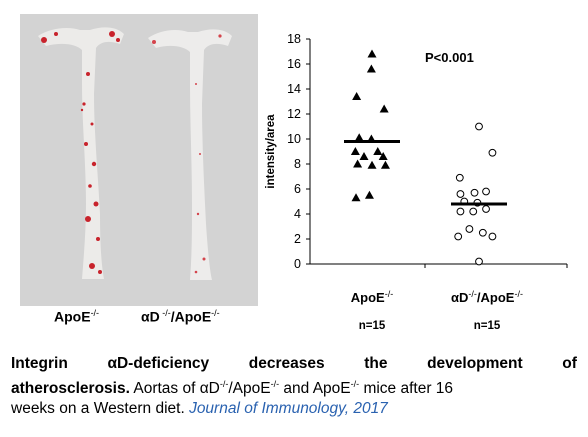 This screenshot has height=437, width=588. What do you see at coordinates (297, 164) in the screenshot?
I see `y-tick-label: 8` at bounding box center [297, 164].